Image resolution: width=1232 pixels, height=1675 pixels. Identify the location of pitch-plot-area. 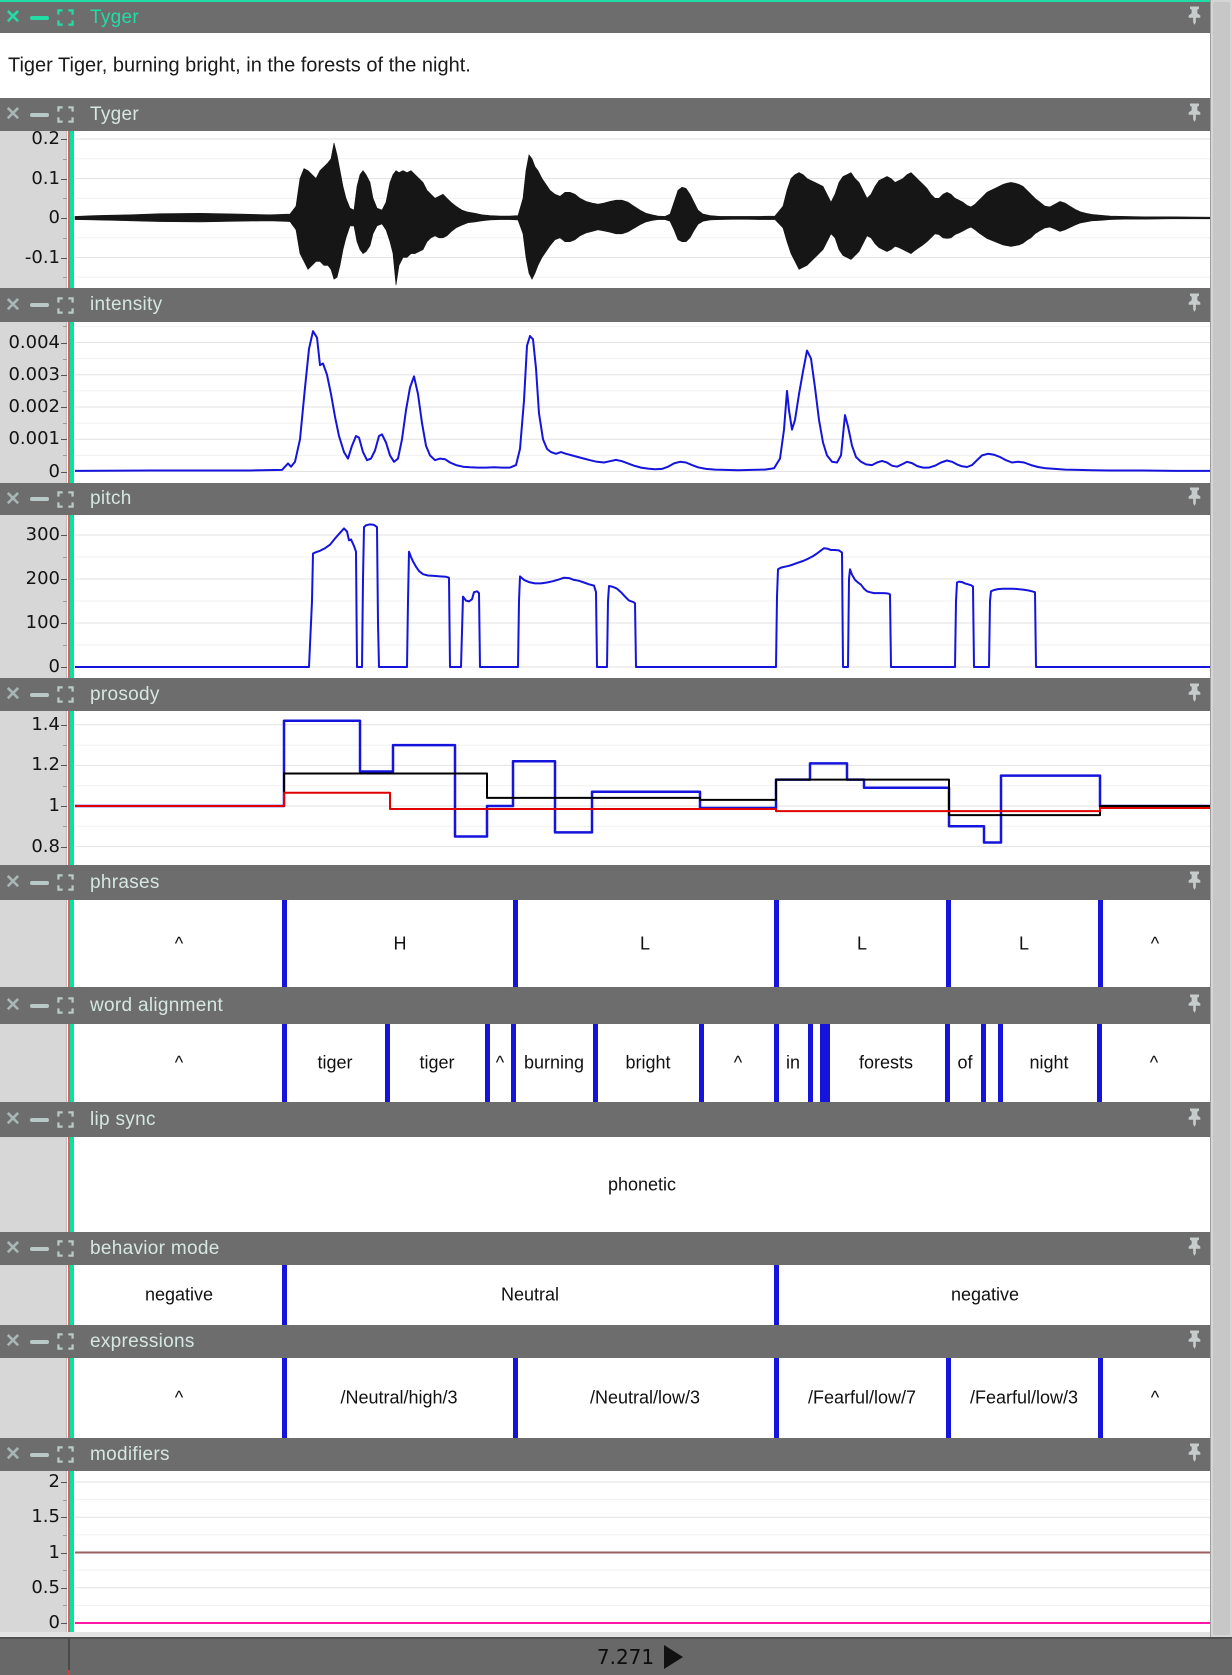
(638, 596).